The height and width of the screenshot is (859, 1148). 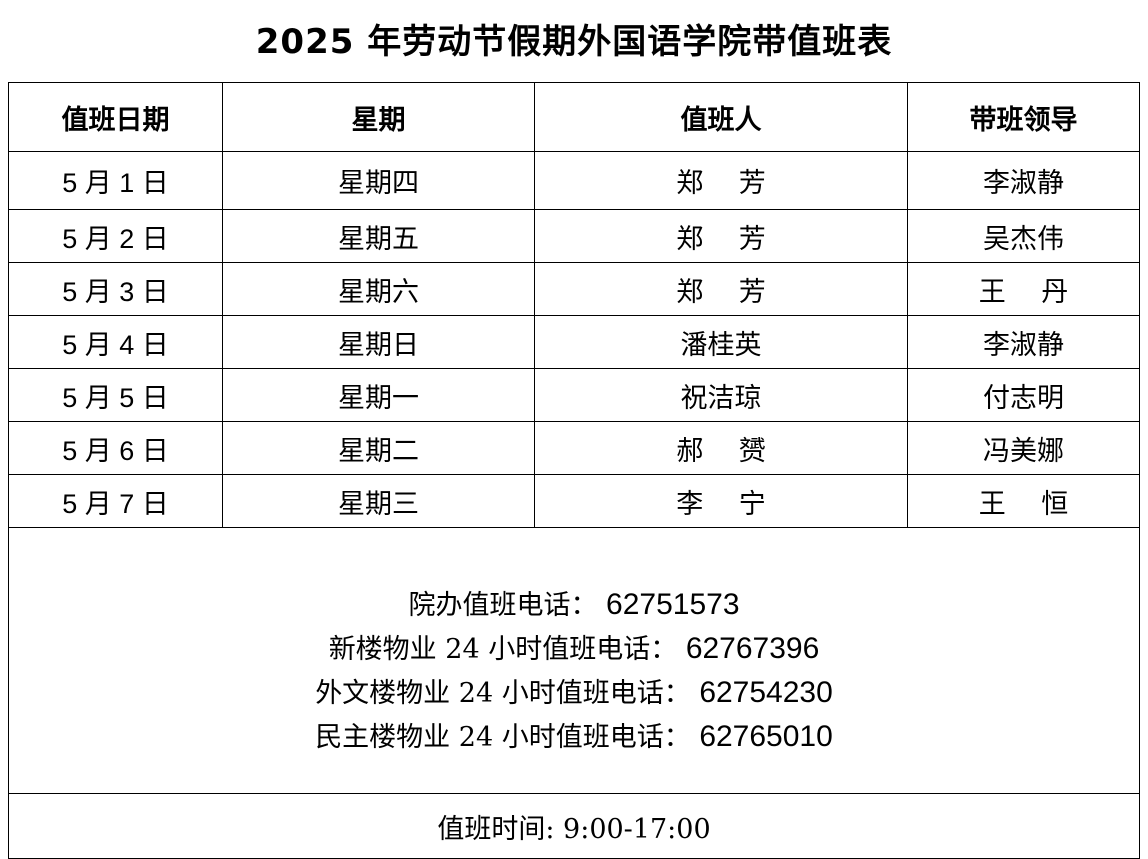 I want to click on table-row: 5 月 2 日星期五郑 芳吴杰伟, so click(x=574, y=236).